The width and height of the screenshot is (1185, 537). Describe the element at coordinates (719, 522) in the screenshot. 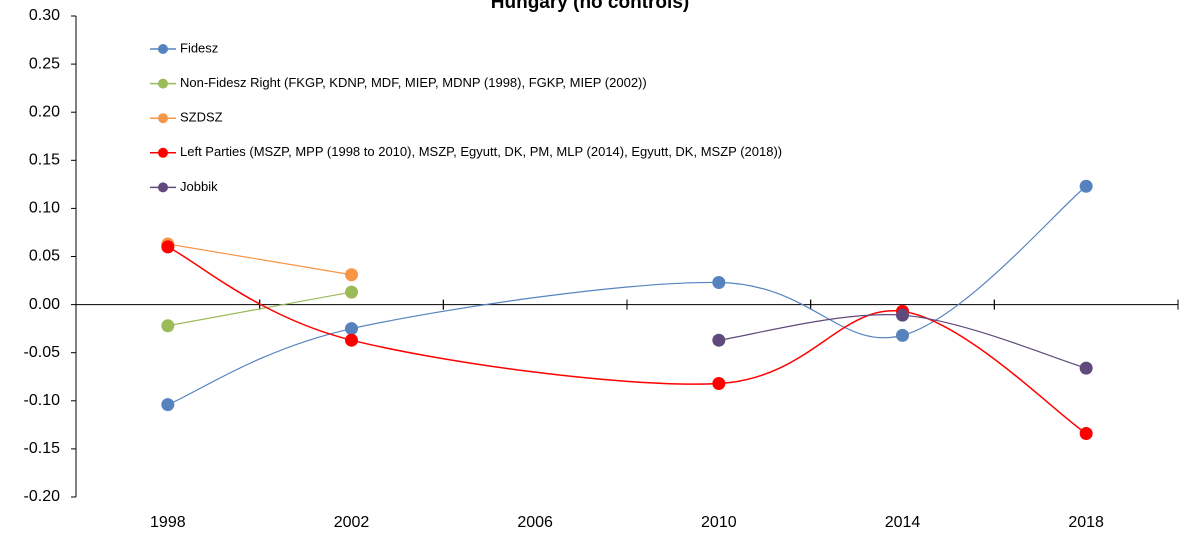

I see `x-tick-label: 2010` at that location.